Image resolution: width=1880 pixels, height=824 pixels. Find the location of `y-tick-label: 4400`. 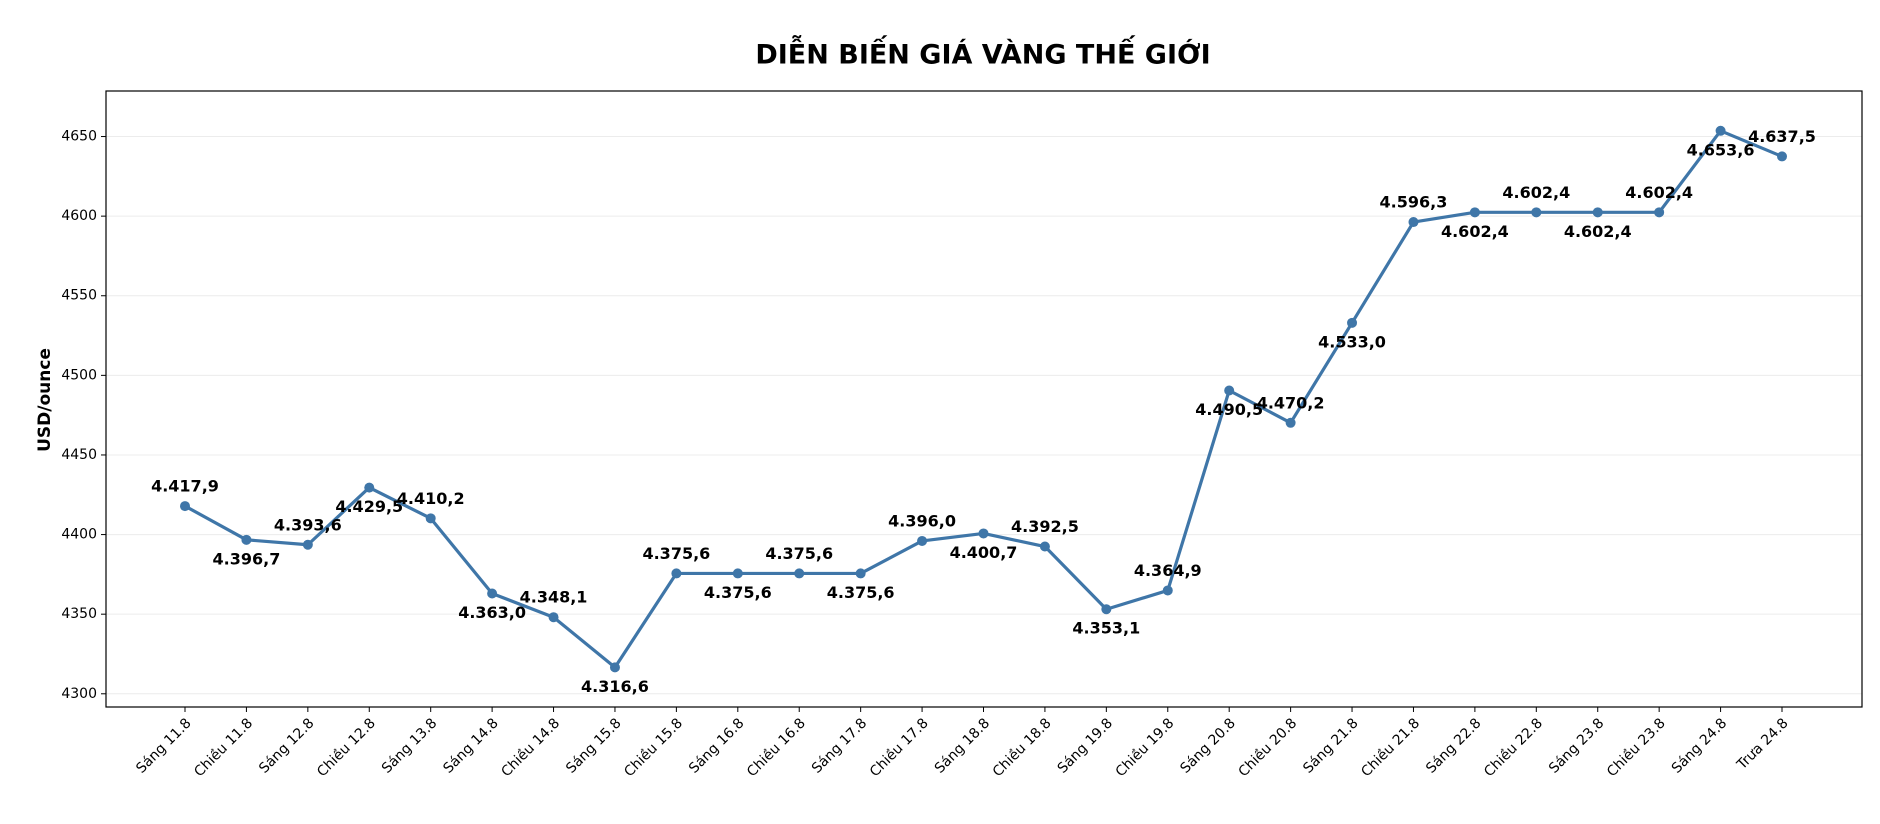

y-tick-label: 4400 is located at coordinates (79, 535).